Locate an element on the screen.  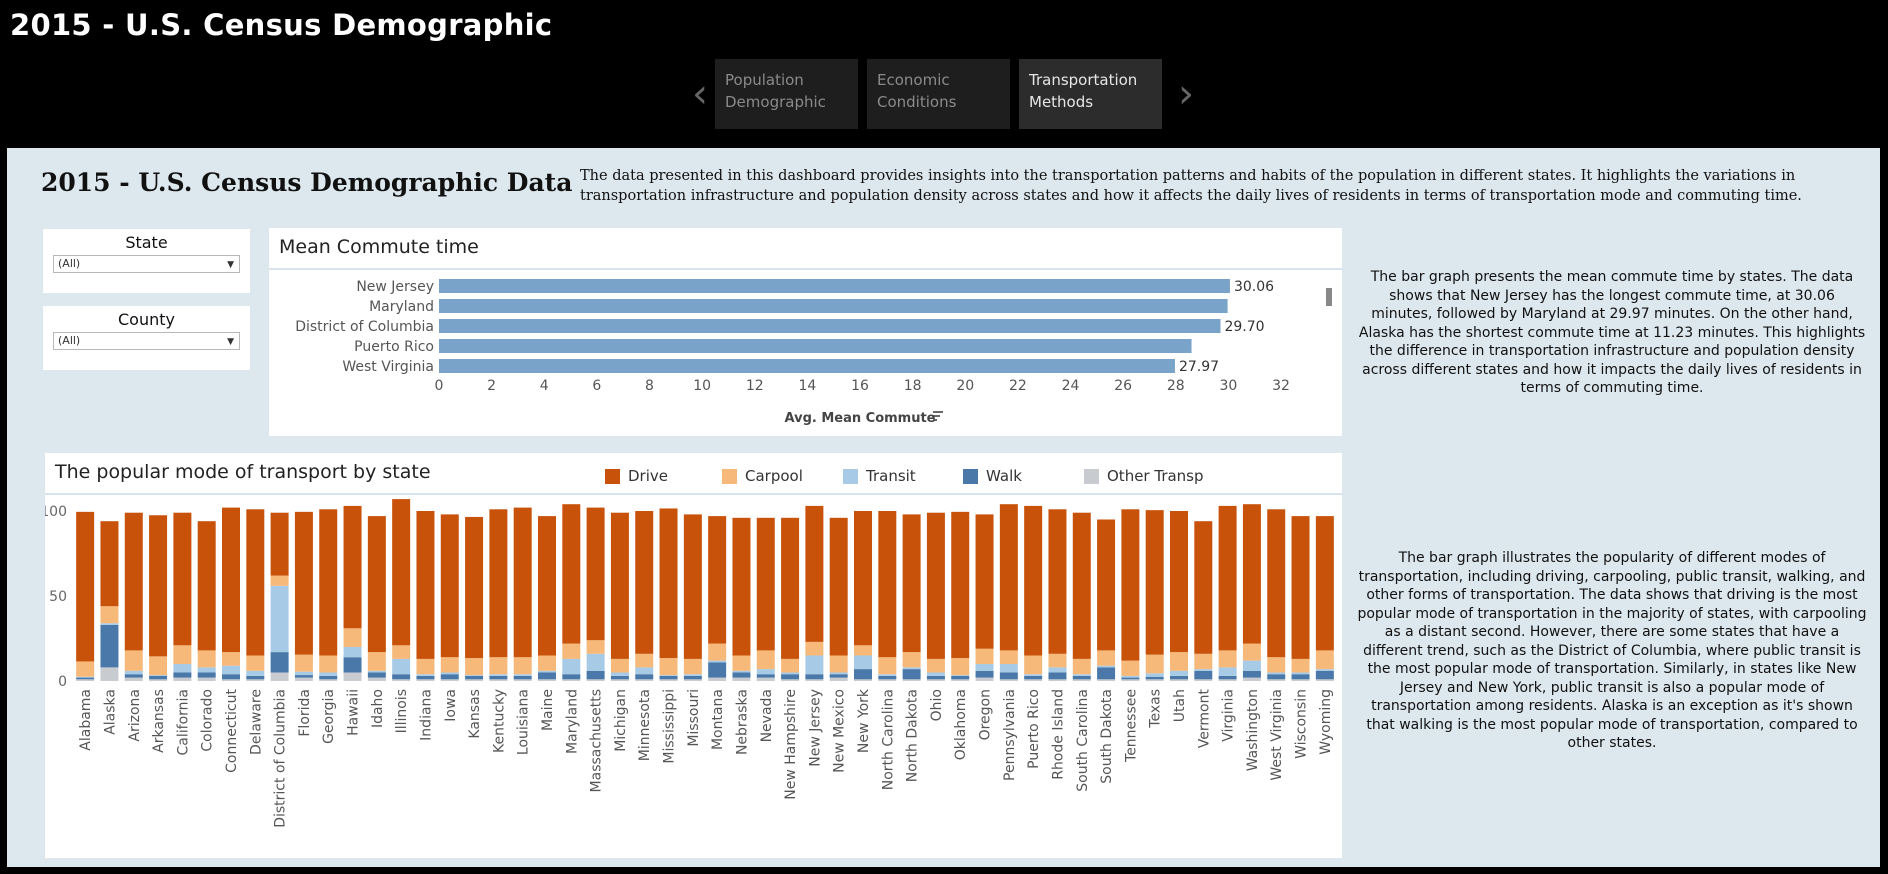
transport-category-label: New York is located at coordinates (864, 720).